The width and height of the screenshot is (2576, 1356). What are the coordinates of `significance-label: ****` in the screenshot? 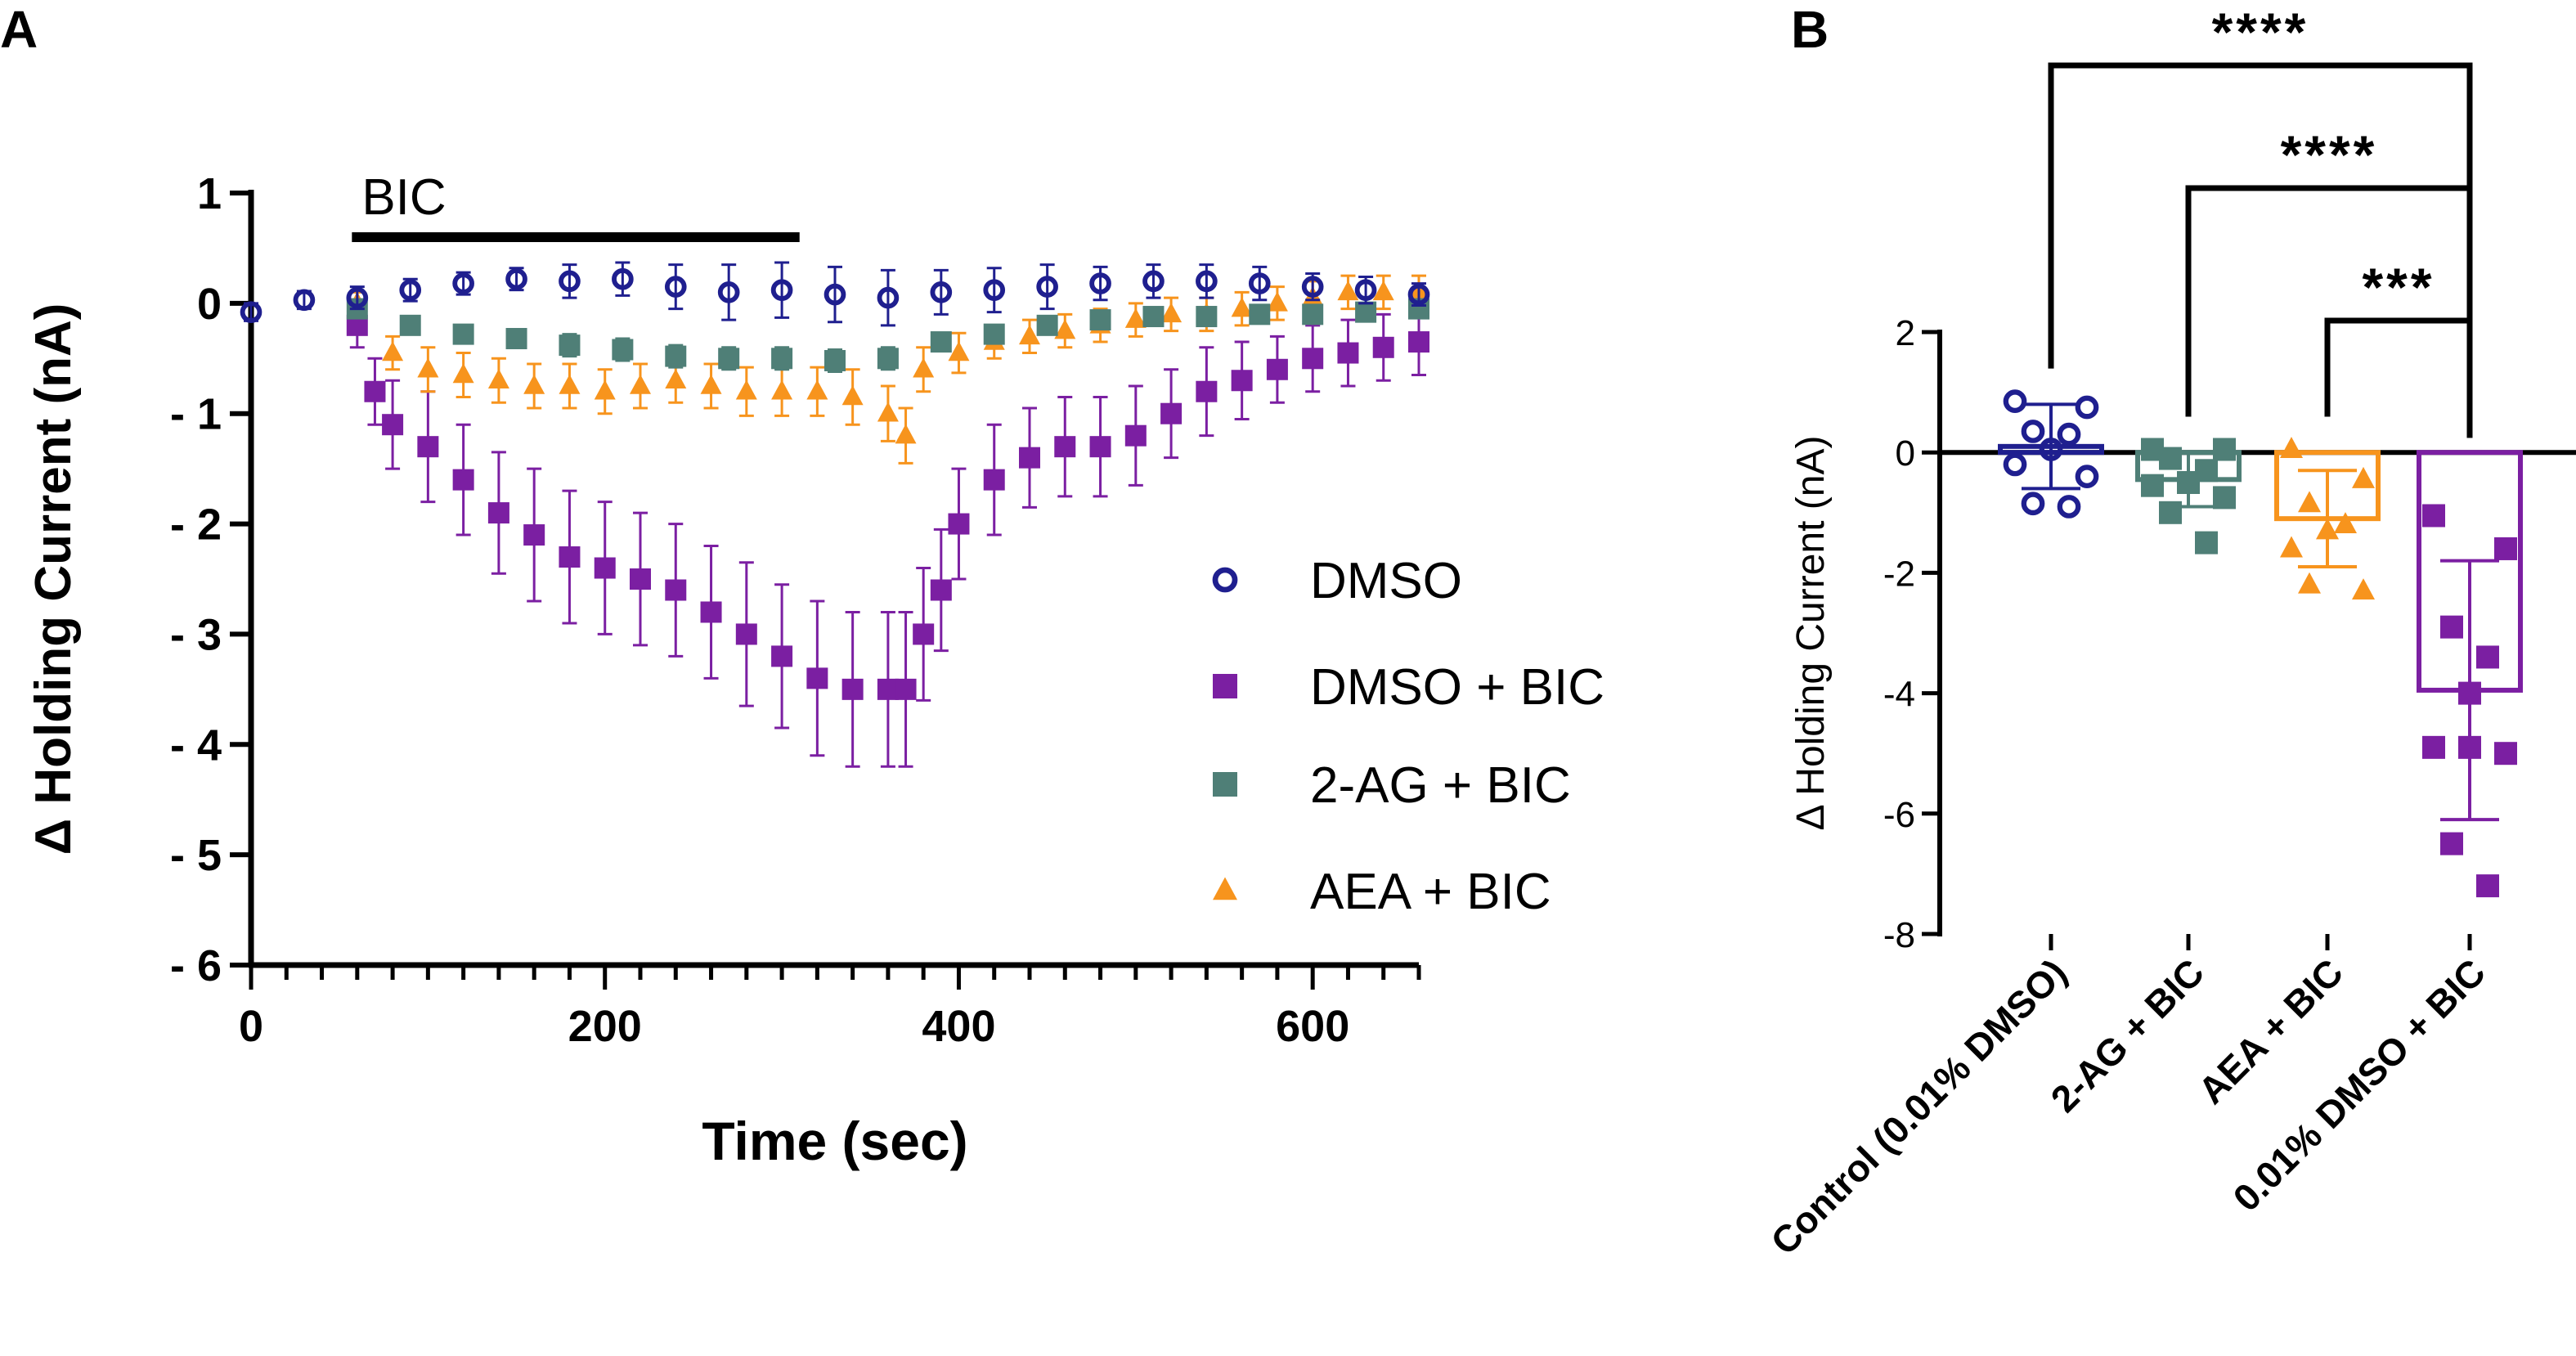 It's located at (2329, 154).